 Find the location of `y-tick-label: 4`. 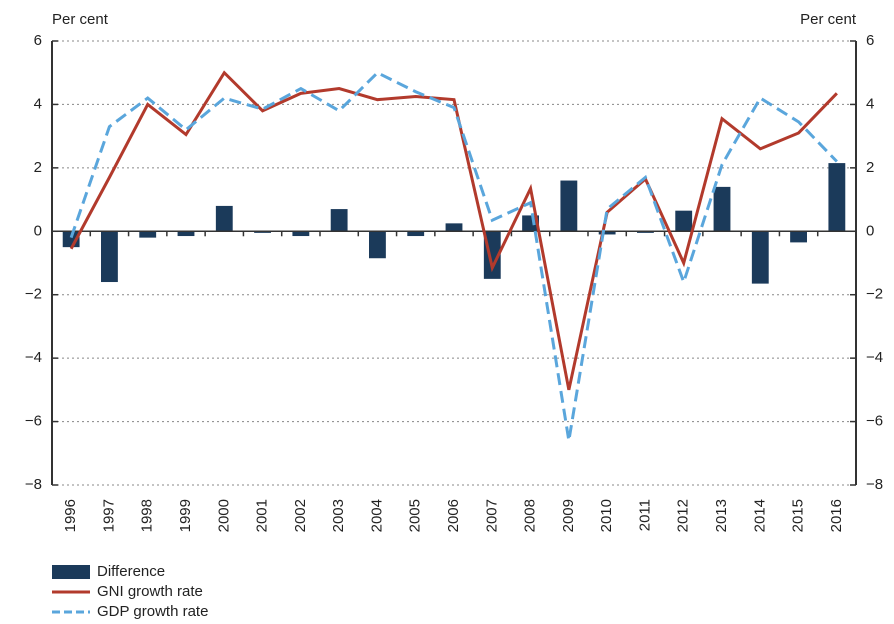

y-tick-label: 4 is located at coordinates (38, 103).